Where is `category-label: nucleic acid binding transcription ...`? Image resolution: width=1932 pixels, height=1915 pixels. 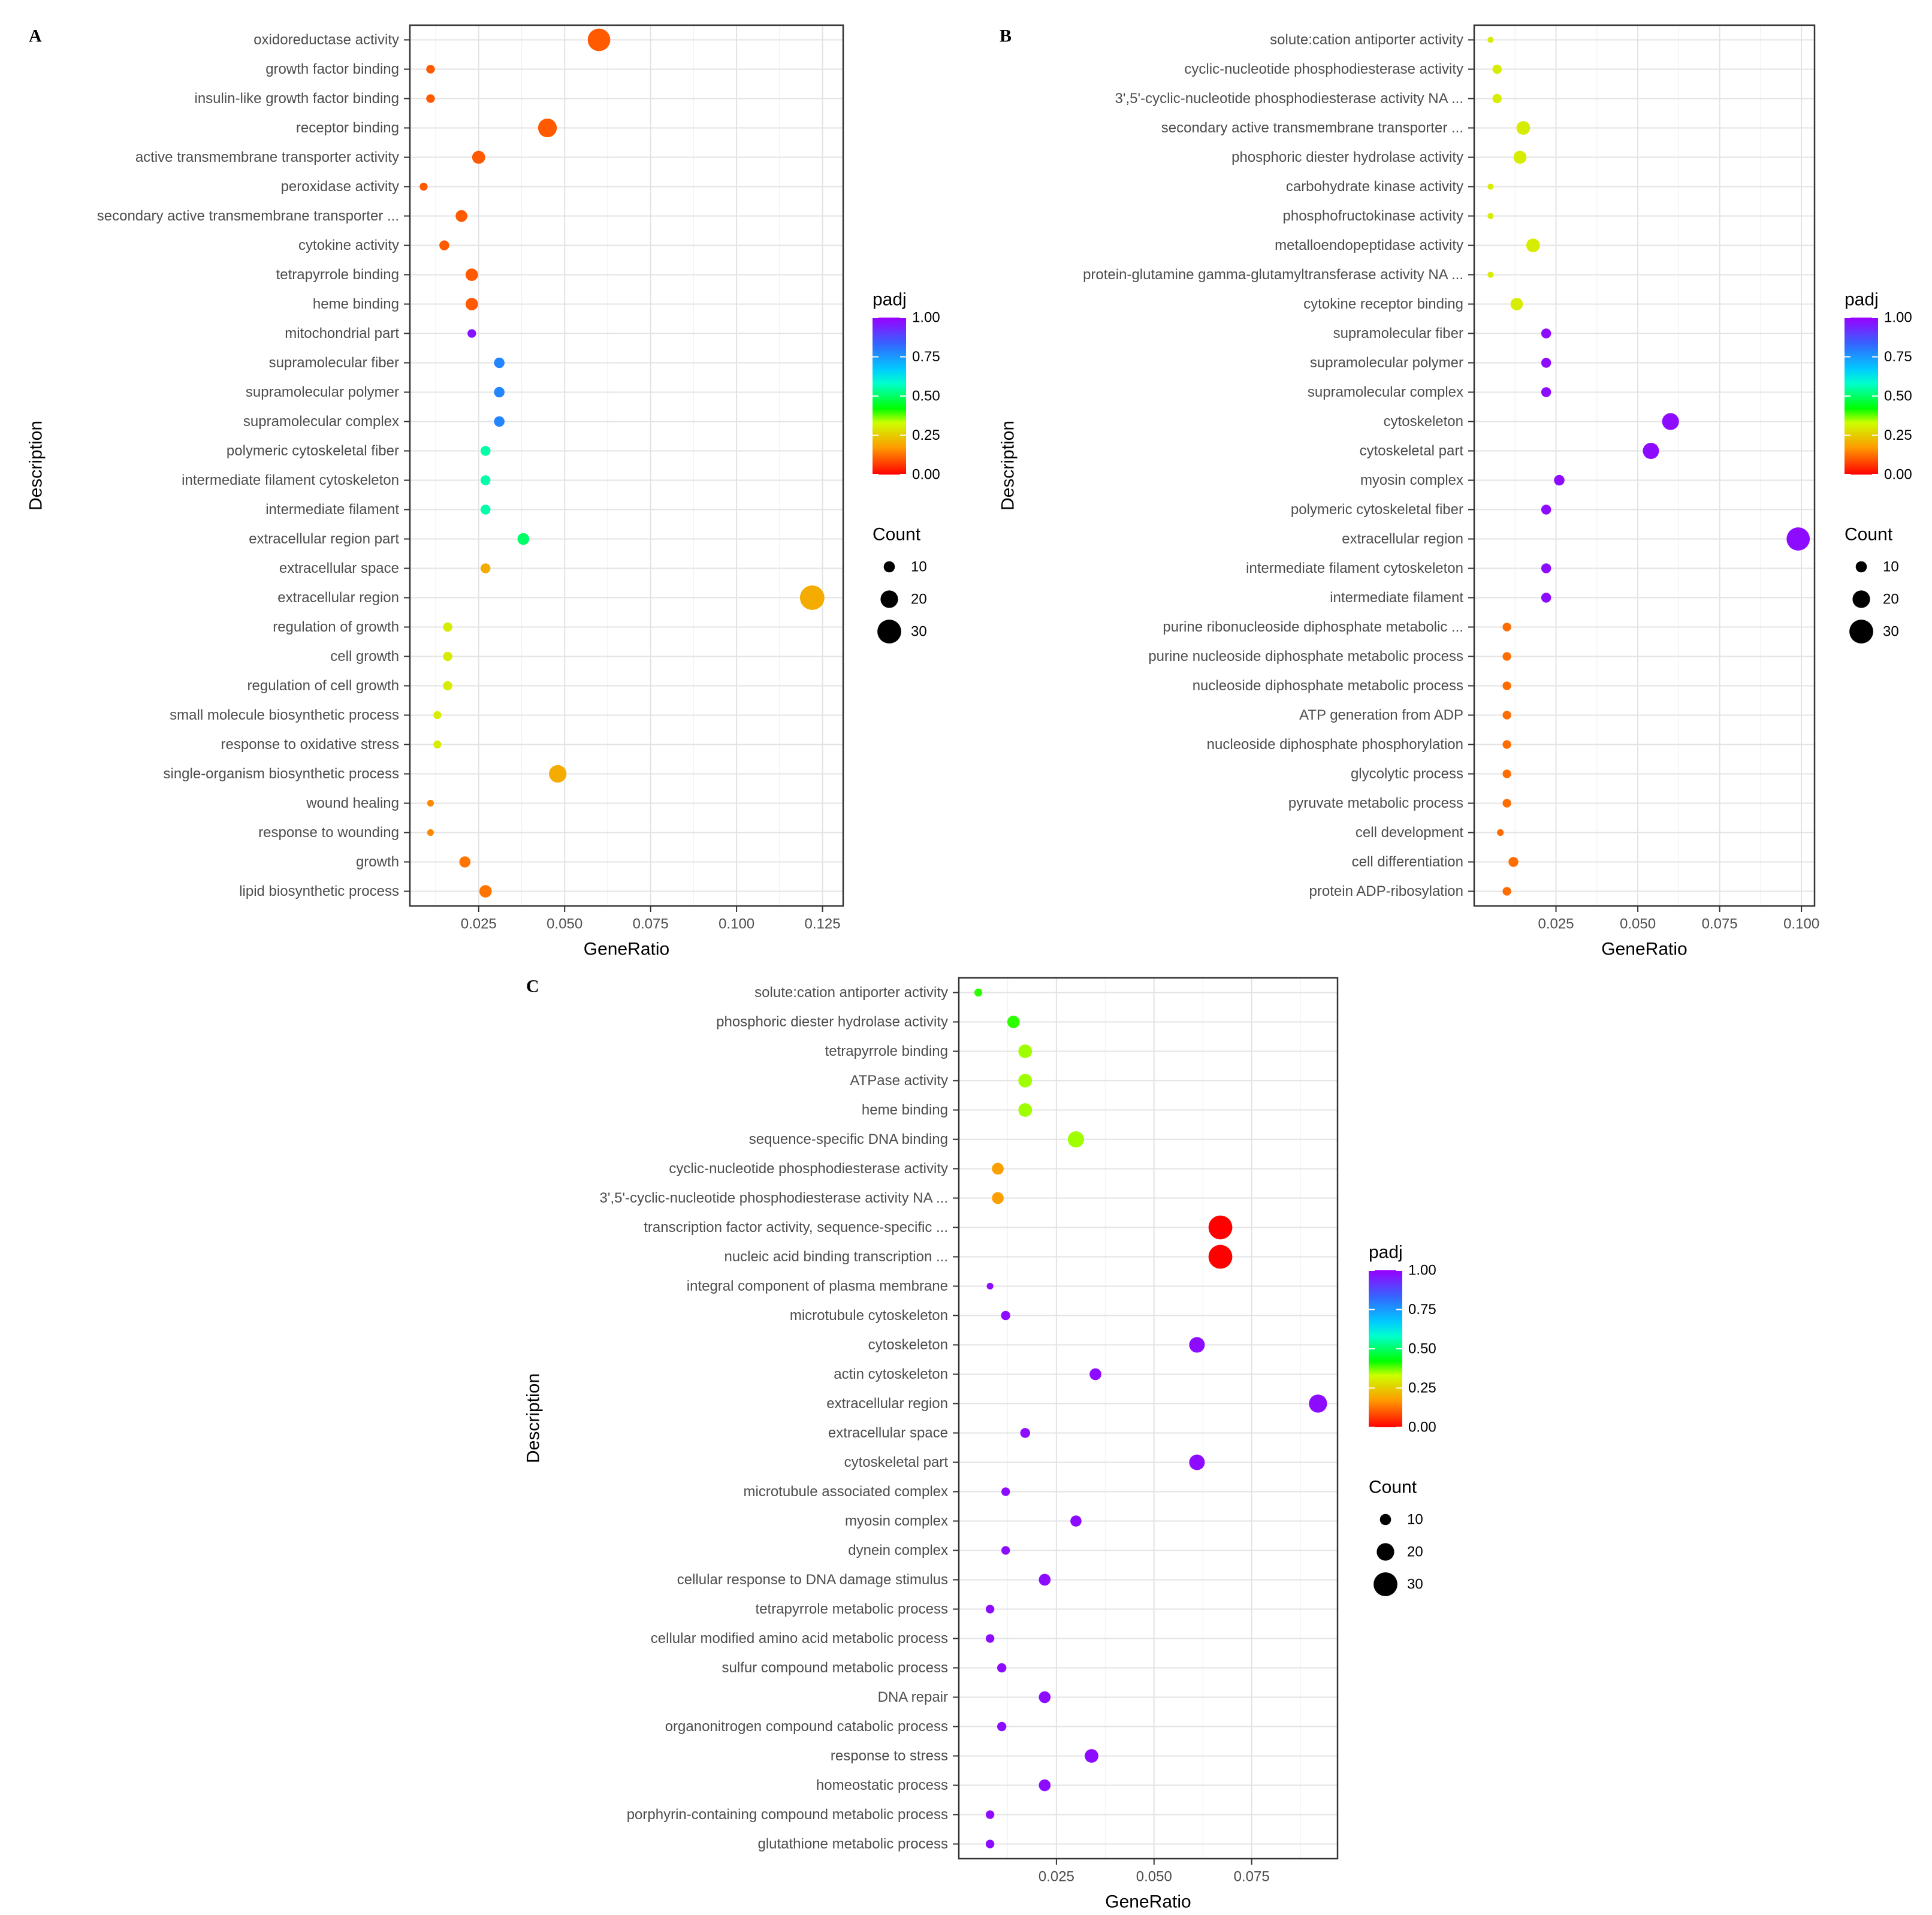
category-label: nucleic acid binding transcription ... is located at coordinates (836, 1257).